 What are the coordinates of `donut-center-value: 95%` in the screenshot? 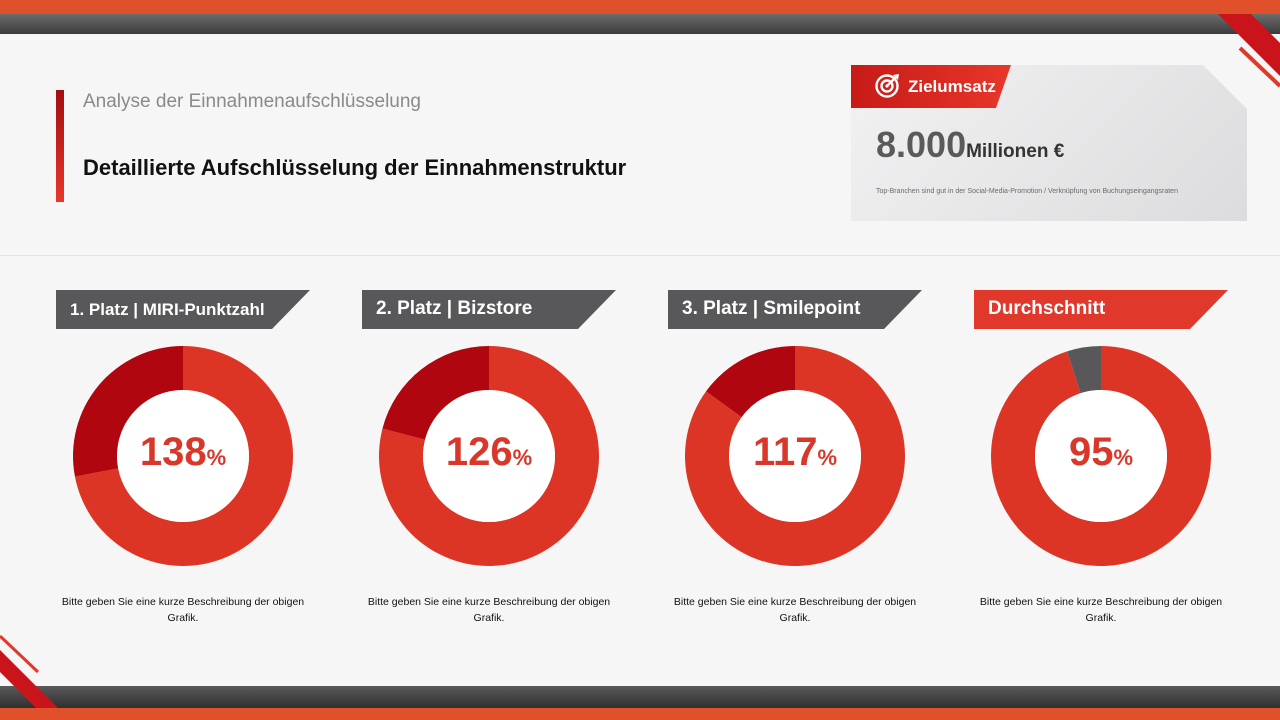 It's located at (1101, 452).